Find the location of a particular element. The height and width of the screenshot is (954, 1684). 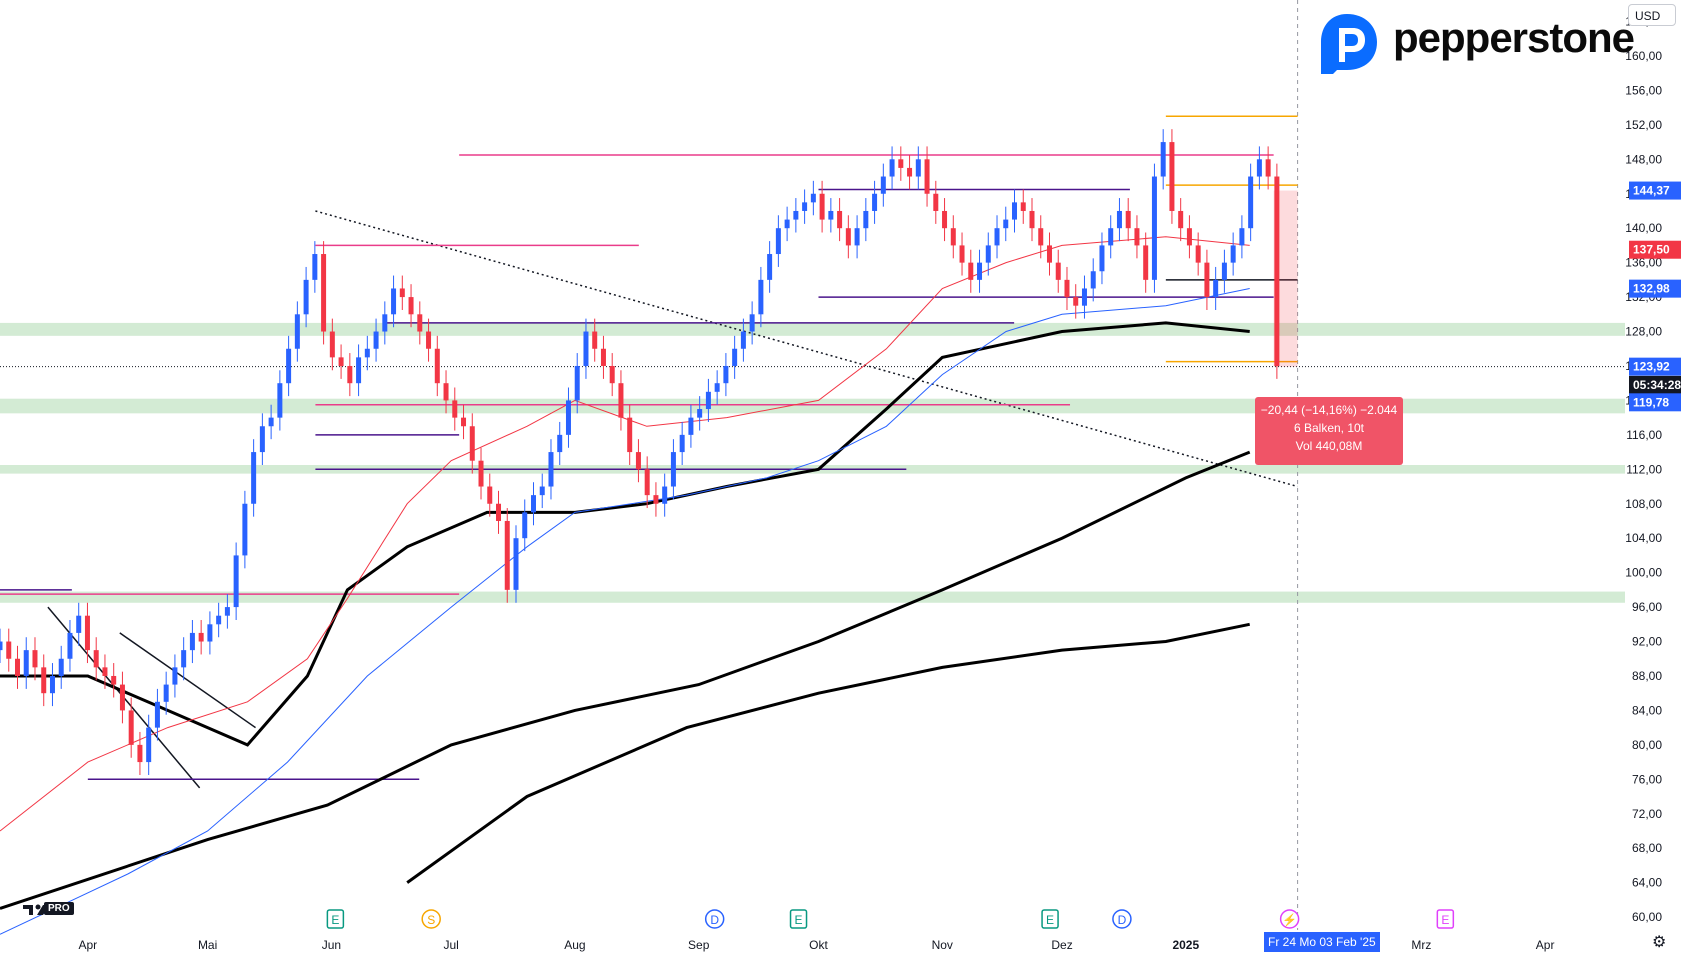

measure-change: −20,44 (−14,16%) −2.044 is located at coordinates (1329, 410).